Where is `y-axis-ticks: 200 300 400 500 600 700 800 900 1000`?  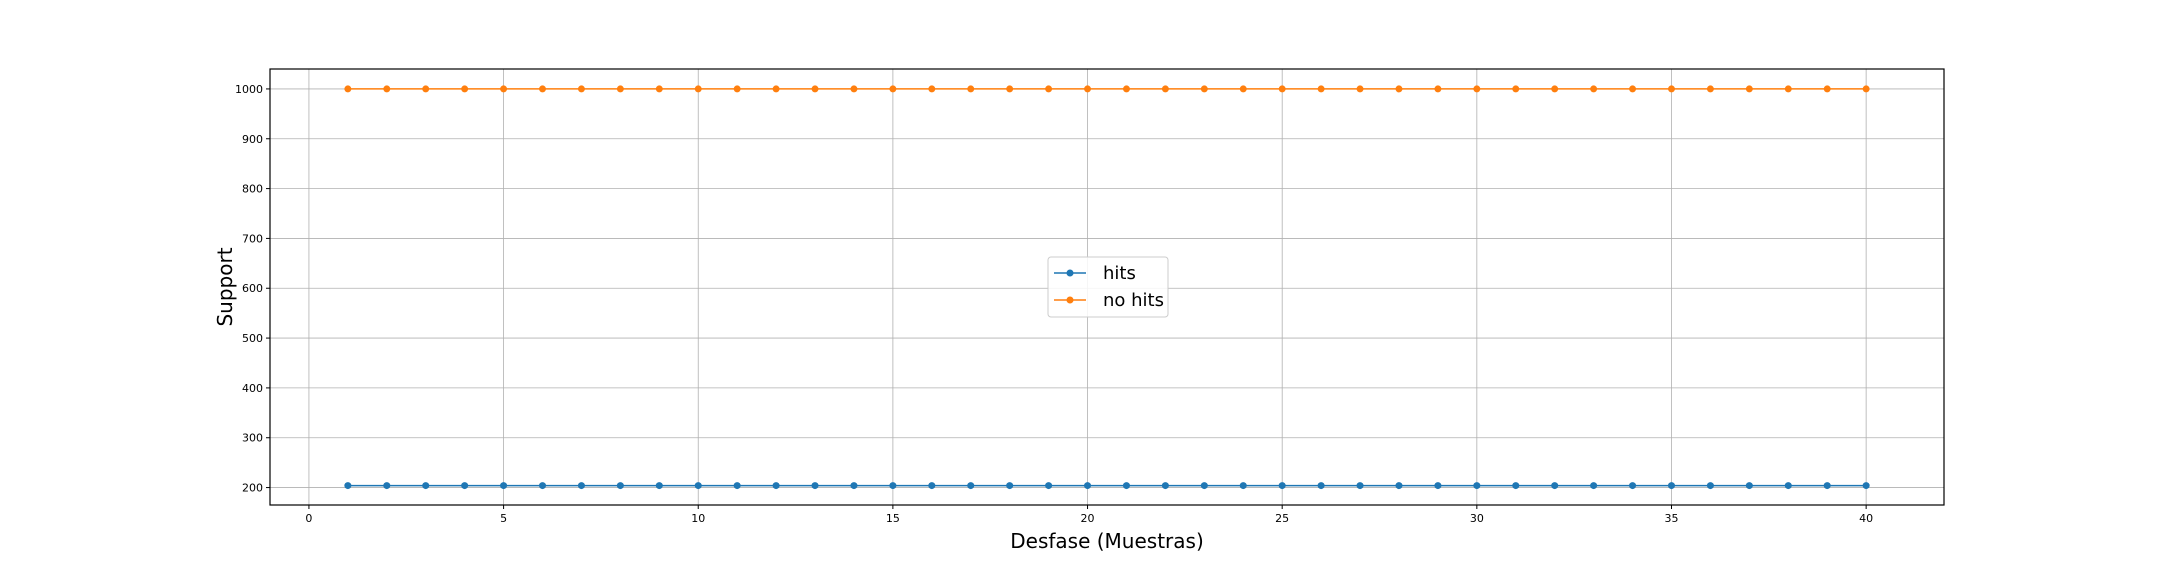 y-axis-ticks: 200 300 400 500 600 700 800 900 1000 is located at coordinates (252, 289).